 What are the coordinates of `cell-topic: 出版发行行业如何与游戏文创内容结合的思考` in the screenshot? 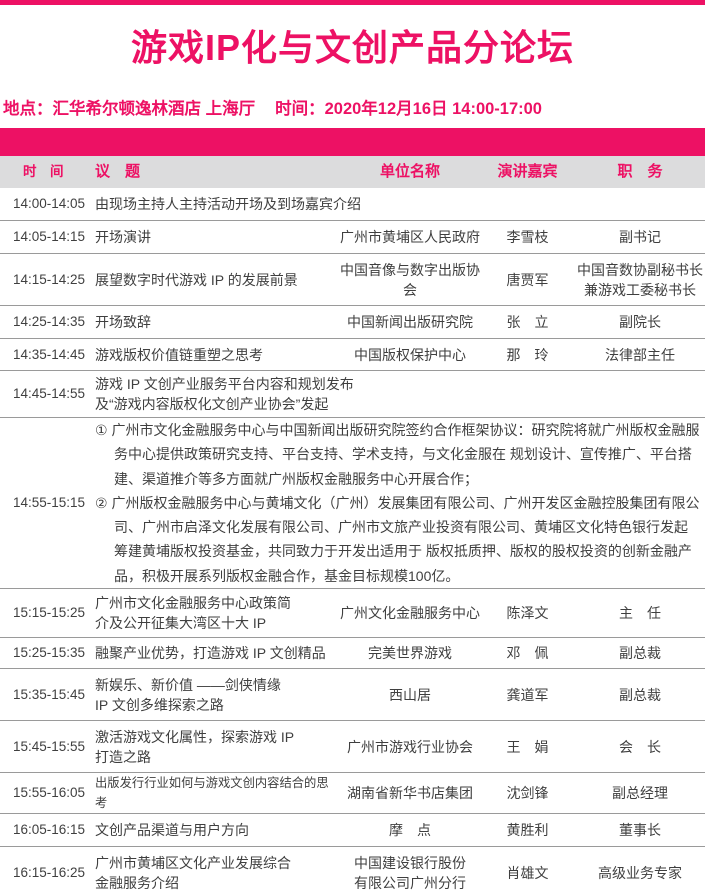 It's located at (212, 793).